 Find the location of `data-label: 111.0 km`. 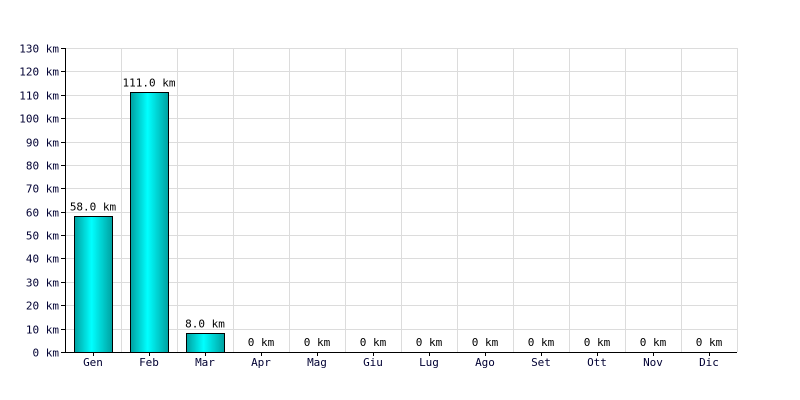

data-label: 111.0 km is located at coordinates (149, 82).